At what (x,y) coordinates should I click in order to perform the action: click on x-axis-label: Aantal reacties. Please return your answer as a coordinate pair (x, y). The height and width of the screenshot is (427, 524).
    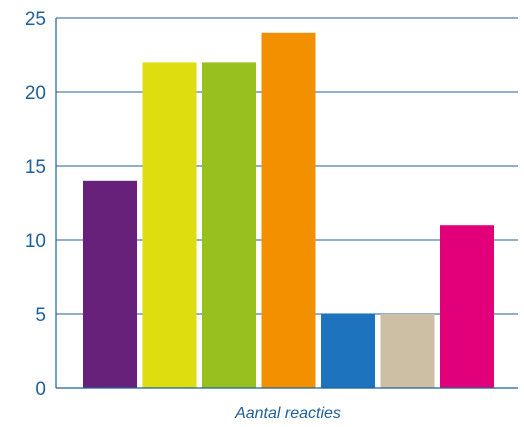
    Looking at the image, I should click on (287, 413).